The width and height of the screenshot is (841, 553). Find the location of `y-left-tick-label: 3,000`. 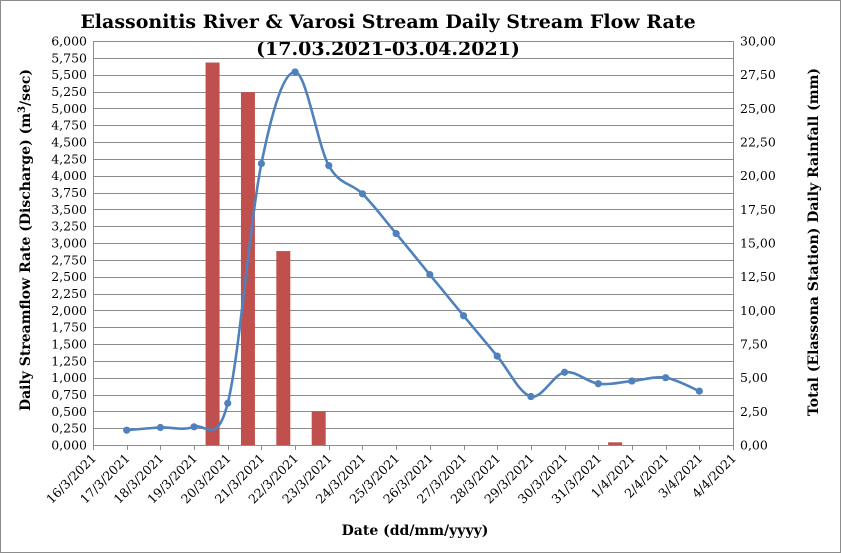

y-left-tick-label: 3,000 is located at coordinates (69, 243).